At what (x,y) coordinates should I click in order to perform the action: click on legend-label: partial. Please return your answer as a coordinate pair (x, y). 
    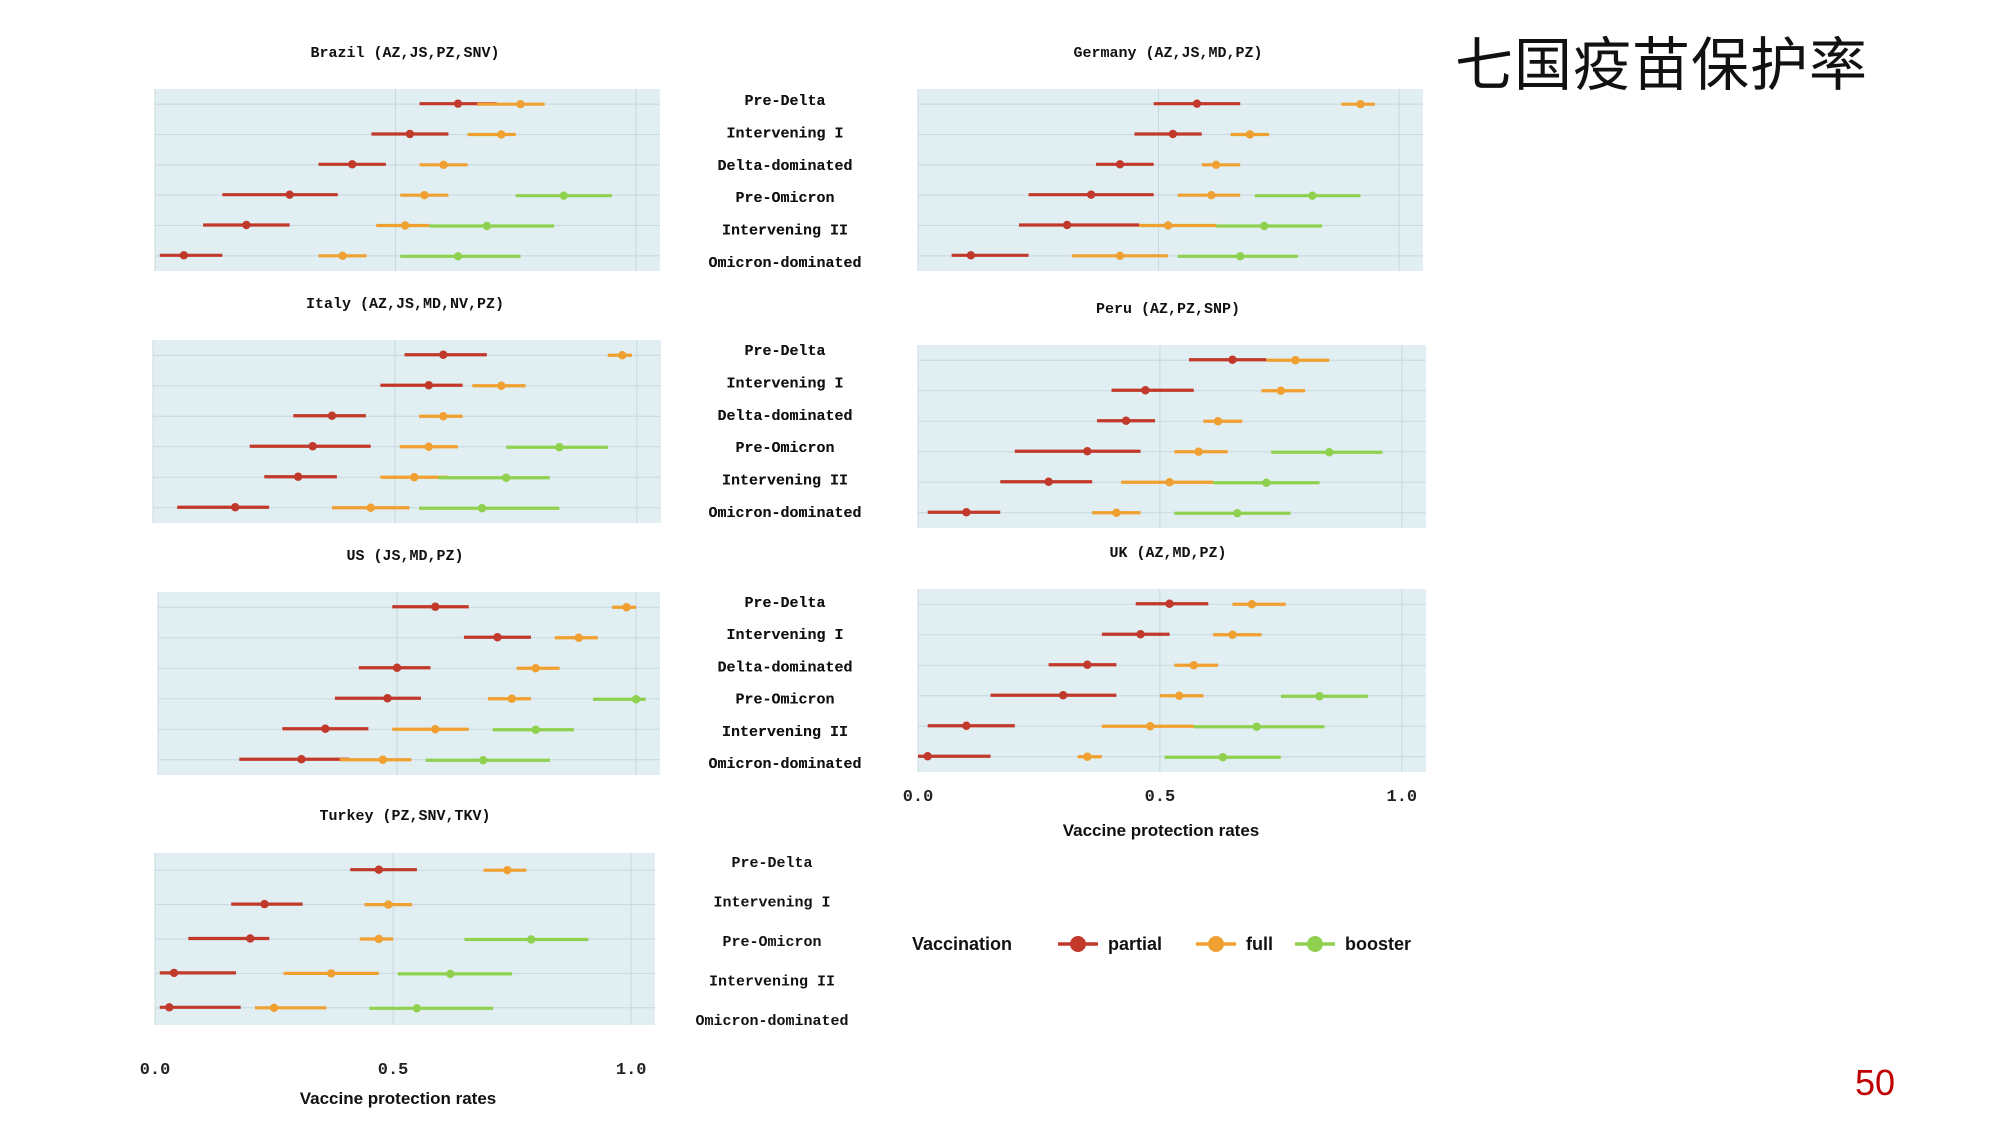
    Looking at the image, I should click on (1135, 944).